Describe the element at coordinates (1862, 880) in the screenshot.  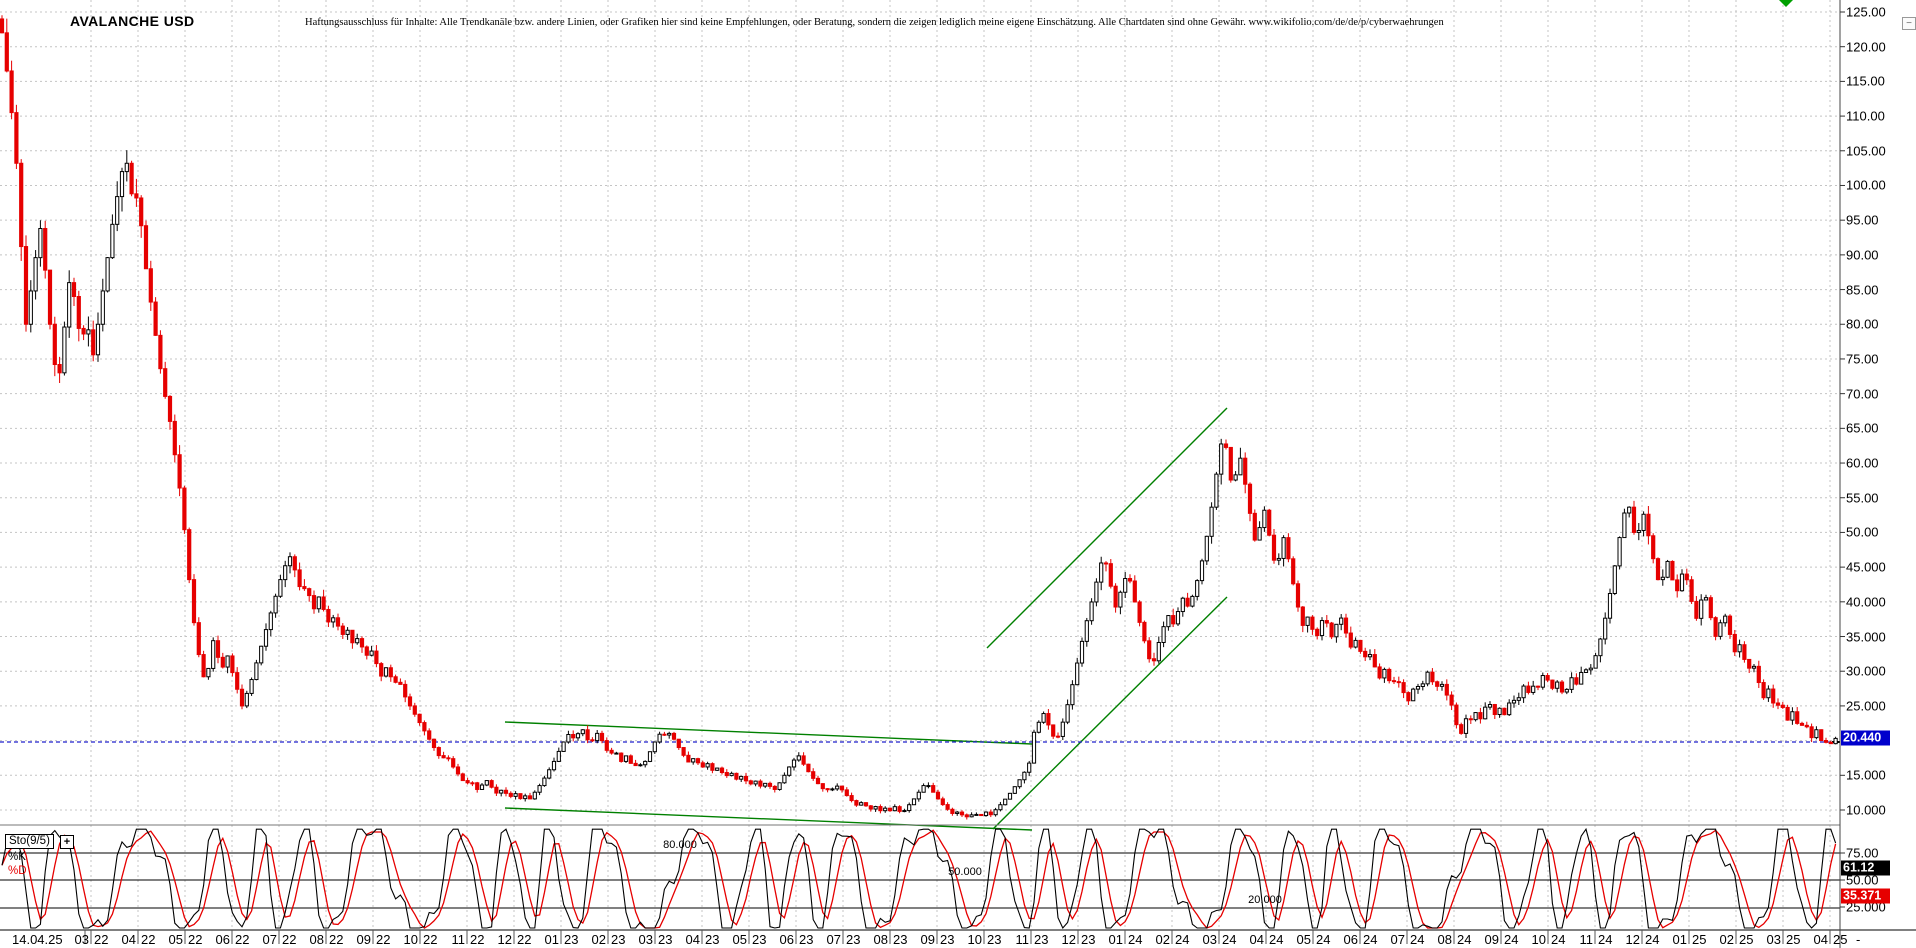
I see `sto-axis-label: 50.00` at that location.